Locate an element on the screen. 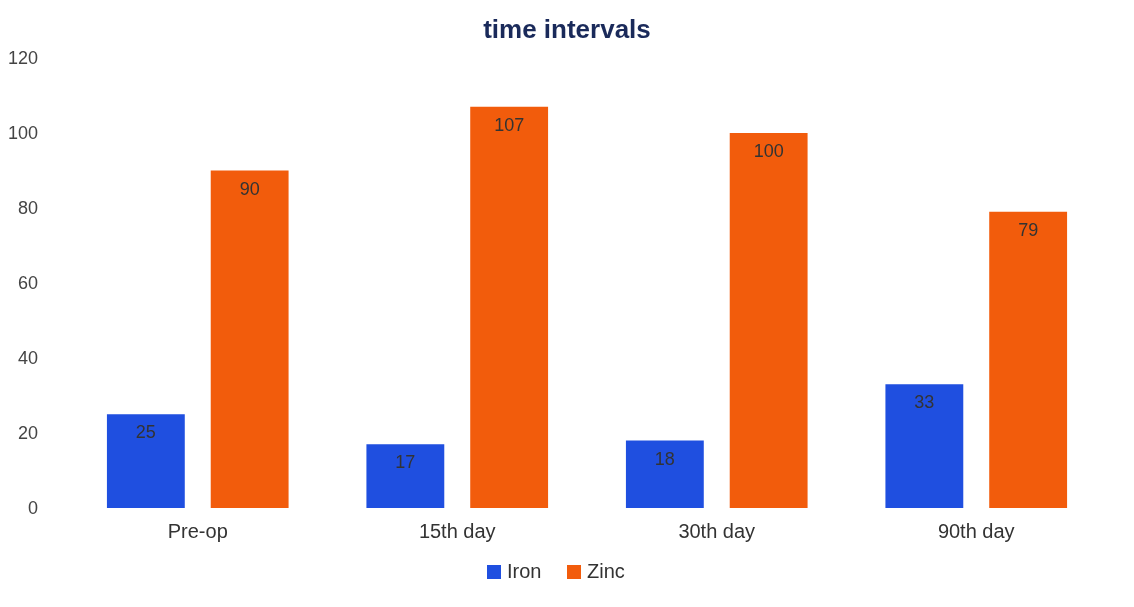 The width and height of the screenshot is (1134, 607). data-label: 107 is located at coordinates (509, 124).